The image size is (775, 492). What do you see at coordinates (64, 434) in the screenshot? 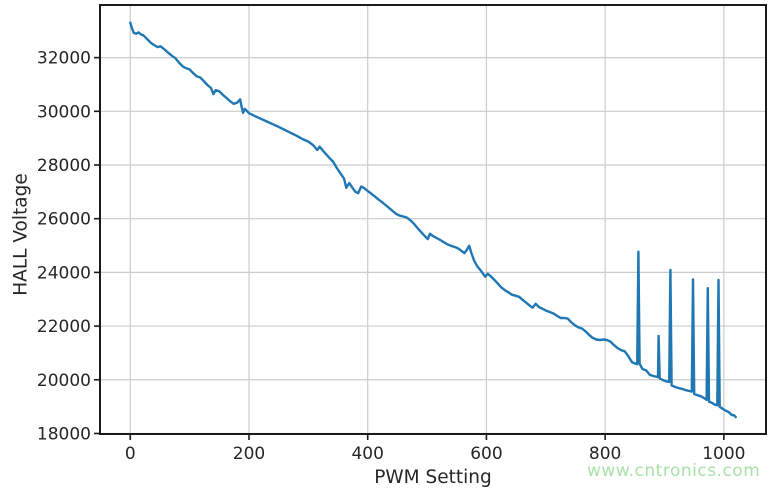
I see `y-tick-label: 18000` at bounding box center [64, 434].